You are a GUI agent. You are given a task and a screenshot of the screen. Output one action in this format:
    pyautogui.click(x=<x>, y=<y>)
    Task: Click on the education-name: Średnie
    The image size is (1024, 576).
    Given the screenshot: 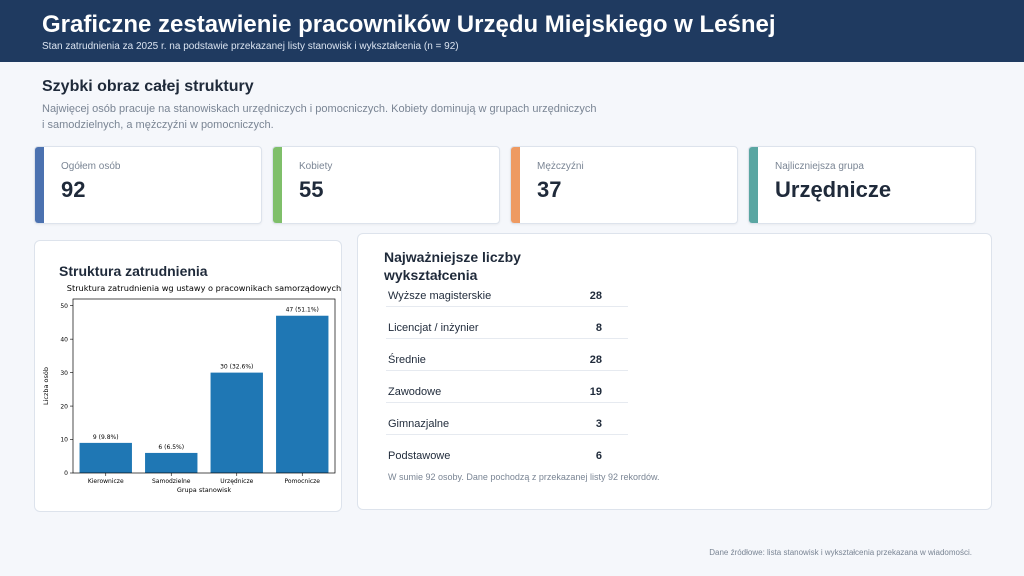 What is the action you would take?
    pyautogui.click(x=407, y=360)
    